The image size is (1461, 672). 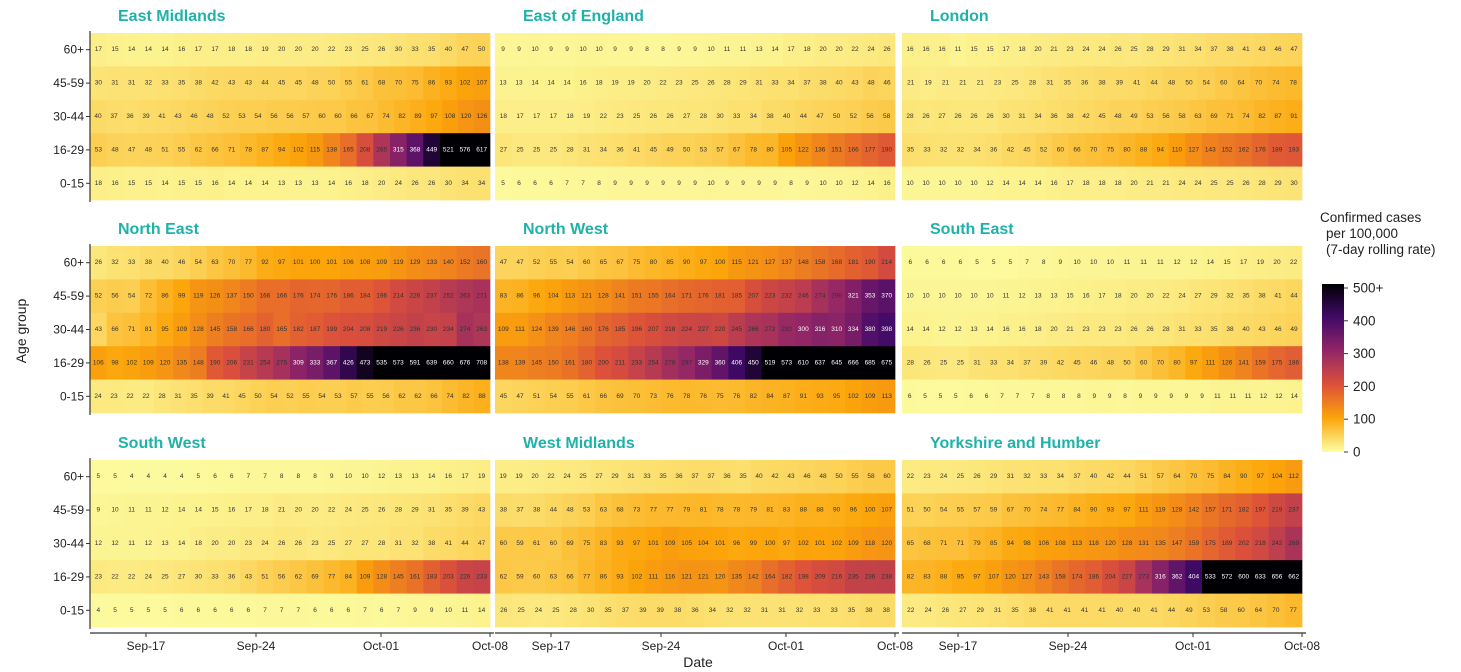 I want to click on cell-value-label: 45, so click(x=242, y=396).